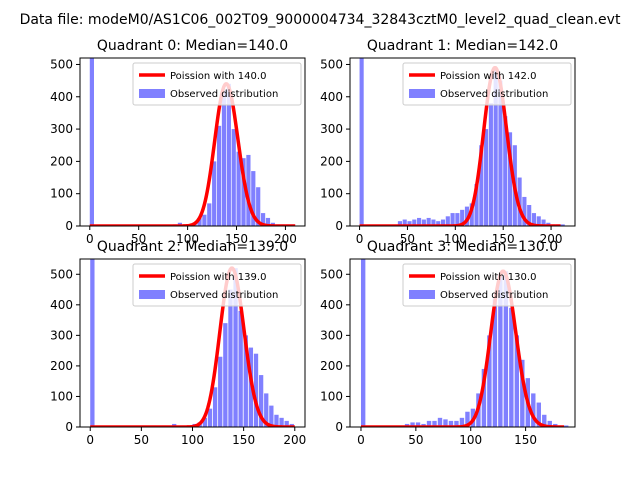  Describe the element at coordinates (488, 277) in the screenshot. I see `legend-label-poisson: Poission with 130.0` at that location.